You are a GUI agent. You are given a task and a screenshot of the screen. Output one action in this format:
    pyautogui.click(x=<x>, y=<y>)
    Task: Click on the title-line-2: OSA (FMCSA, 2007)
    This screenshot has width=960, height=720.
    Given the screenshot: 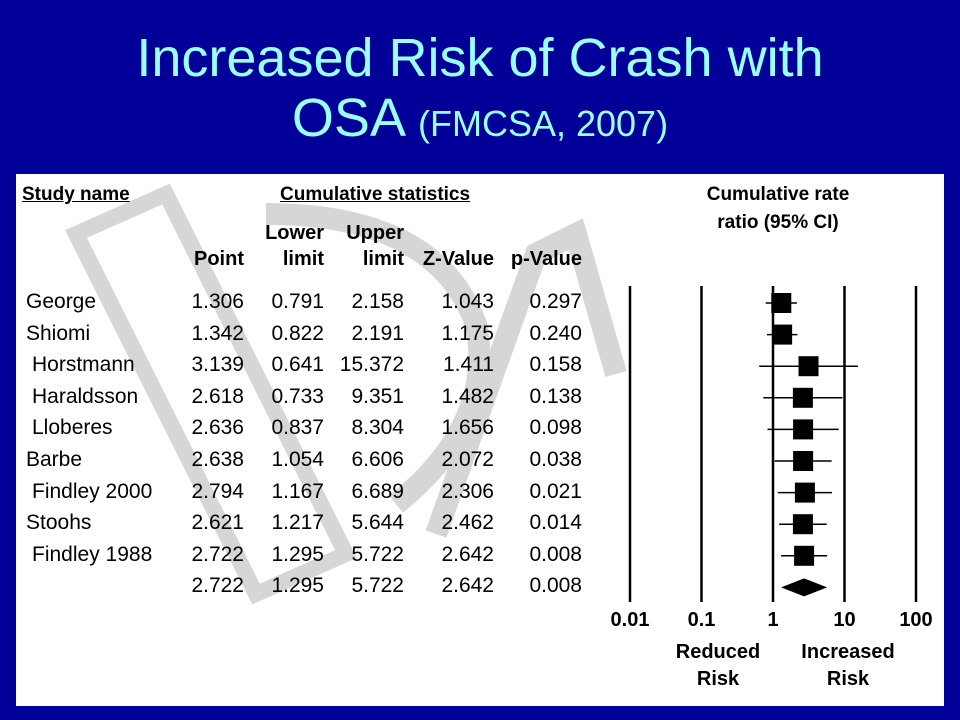 What is the action you would take?
    pyautogui.click(x=480, y=121)
    